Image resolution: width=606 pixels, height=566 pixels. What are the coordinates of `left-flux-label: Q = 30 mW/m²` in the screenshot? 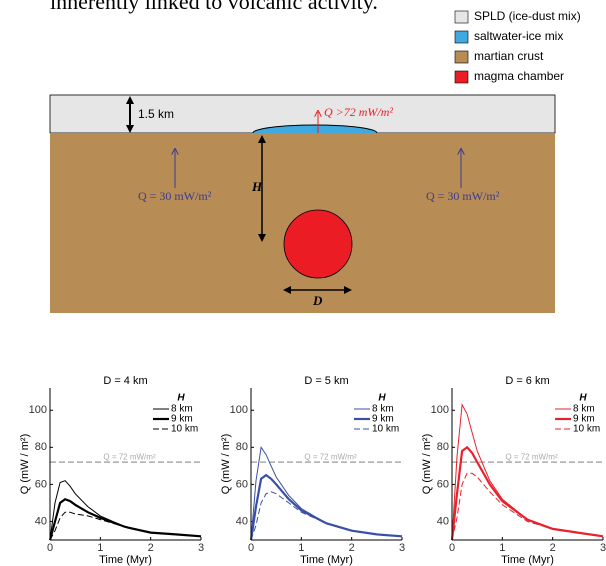 It's located at (175, 196).